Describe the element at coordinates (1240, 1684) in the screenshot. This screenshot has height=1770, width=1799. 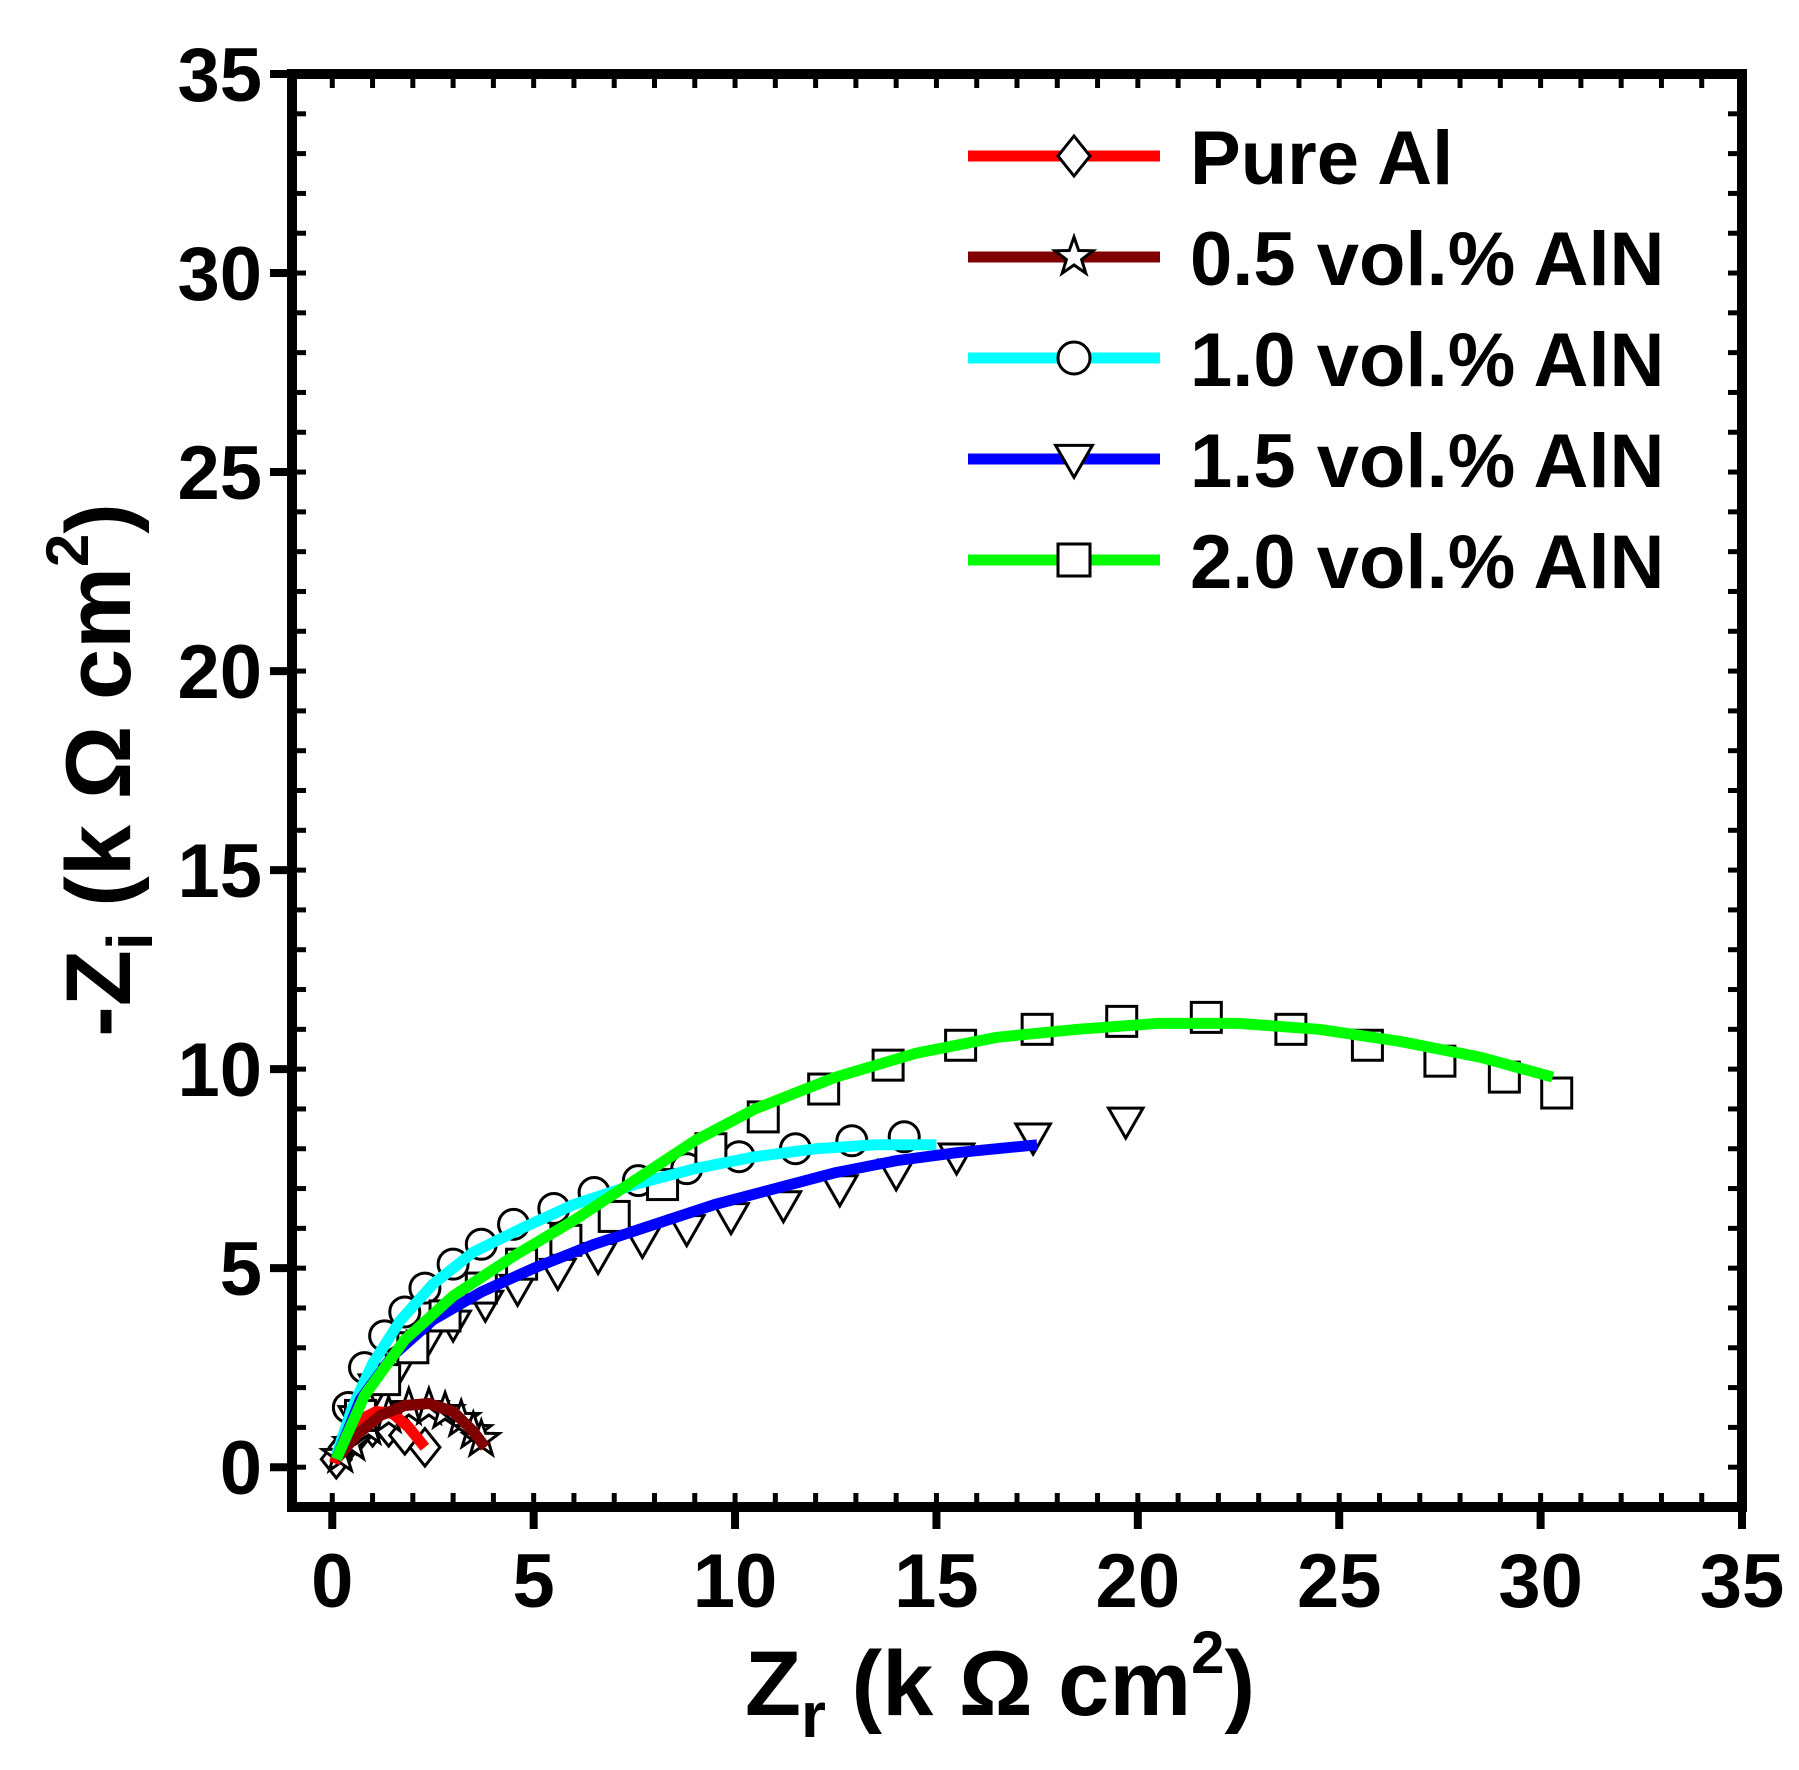
I see `x-axis-label-close: )` at that location.